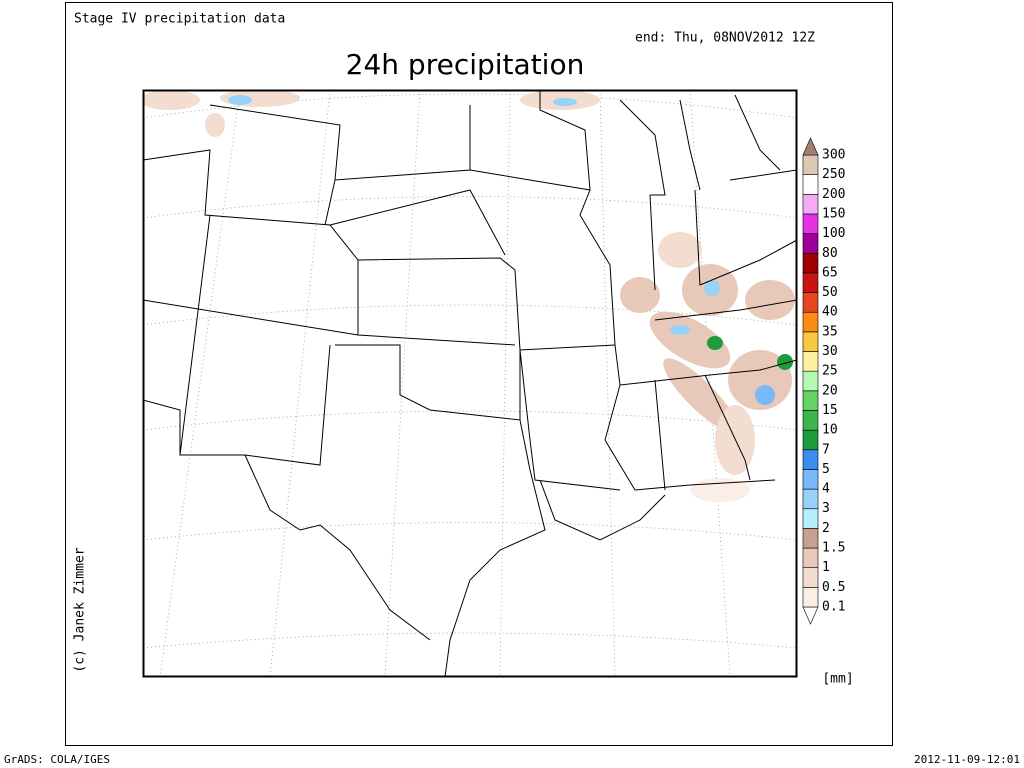 Image resolution: width=1024 pixels, height=768 pixels. What do you see at coordinates (57, 759) in the screenshot?
I see `software-credit: GrADS: COLA/IGES` at bounding box center [57, 759].